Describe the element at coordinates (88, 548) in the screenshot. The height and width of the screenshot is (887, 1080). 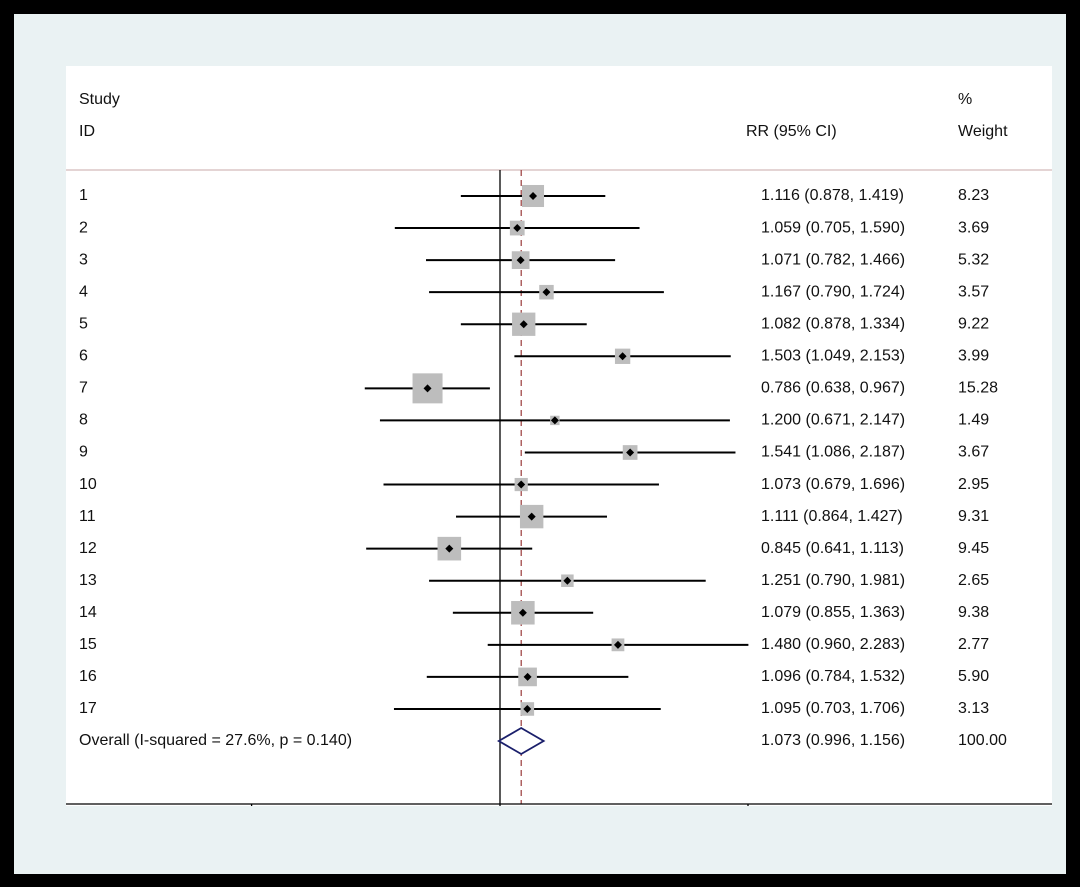
I see `study-id-label: 12` at that location.